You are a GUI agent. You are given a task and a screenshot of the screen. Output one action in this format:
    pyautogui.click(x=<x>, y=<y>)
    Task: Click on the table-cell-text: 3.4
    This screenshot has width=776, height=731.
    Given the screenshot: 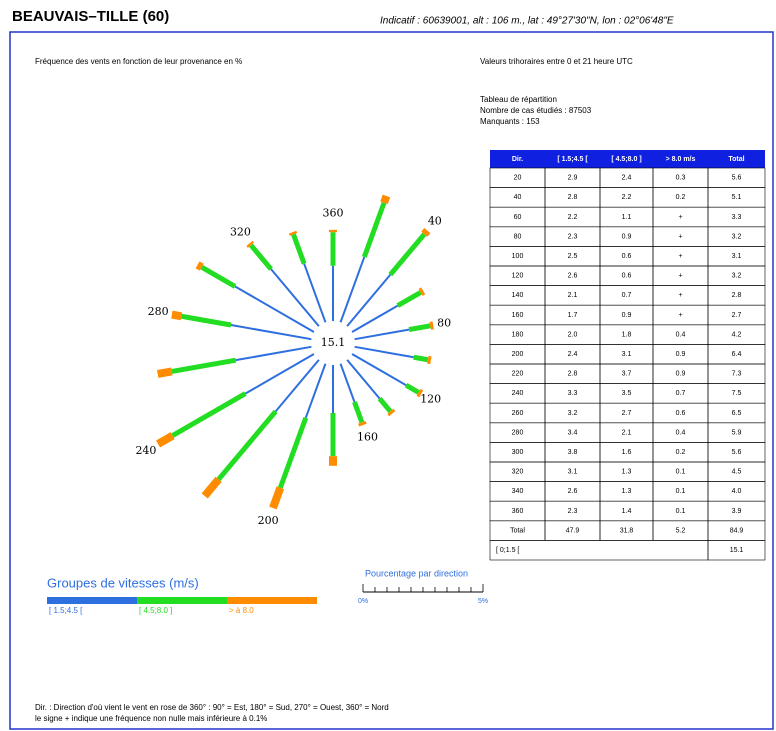 What is the action you would take?
    pyautogui.click(x=573, y=432)
    